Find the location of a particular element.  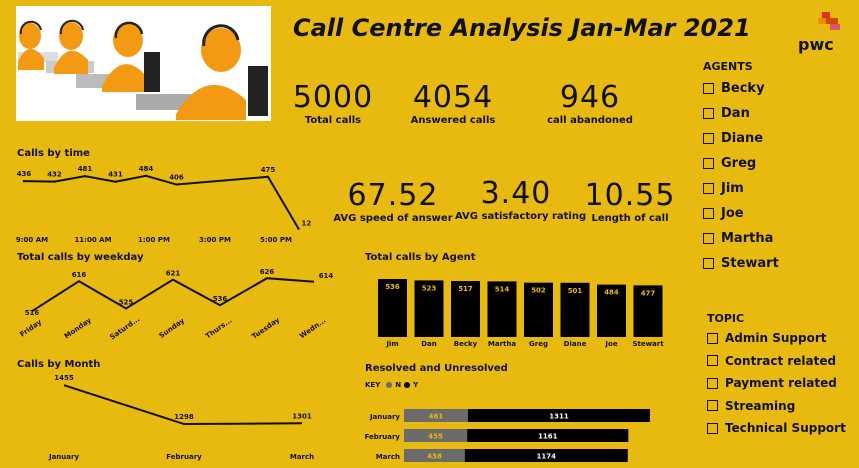

kpi-label: Length of call is located at coordinates (630, 218).